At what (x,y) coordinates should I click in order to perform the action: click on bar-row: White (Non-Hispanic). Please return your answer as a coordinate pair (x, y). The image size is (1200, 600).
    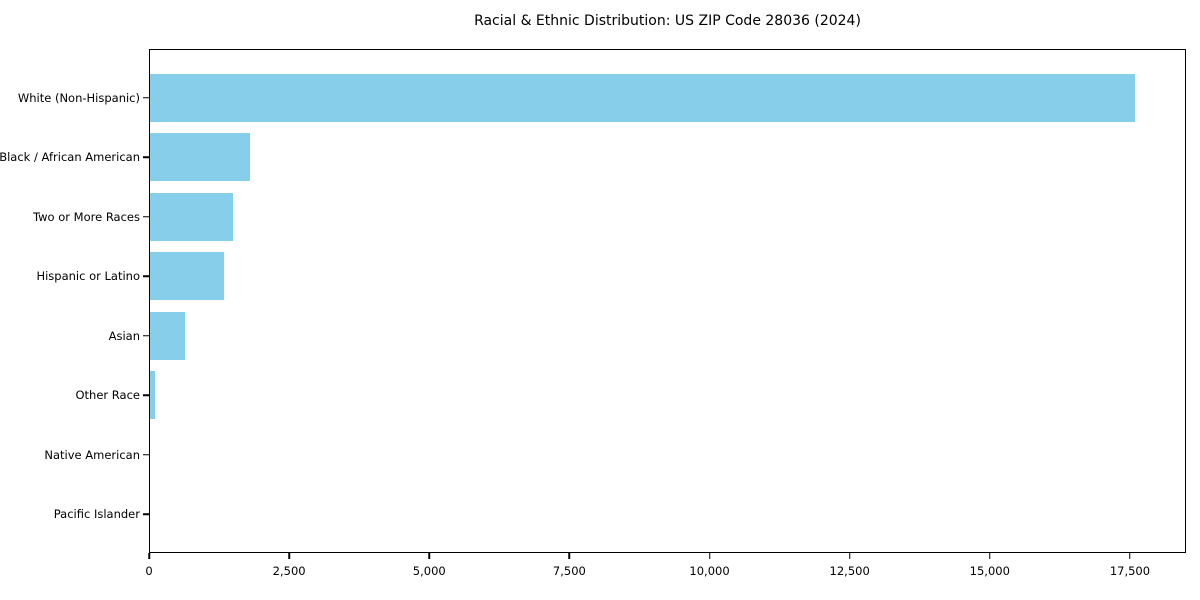
    Looking at the image, I should click on (601, 98).